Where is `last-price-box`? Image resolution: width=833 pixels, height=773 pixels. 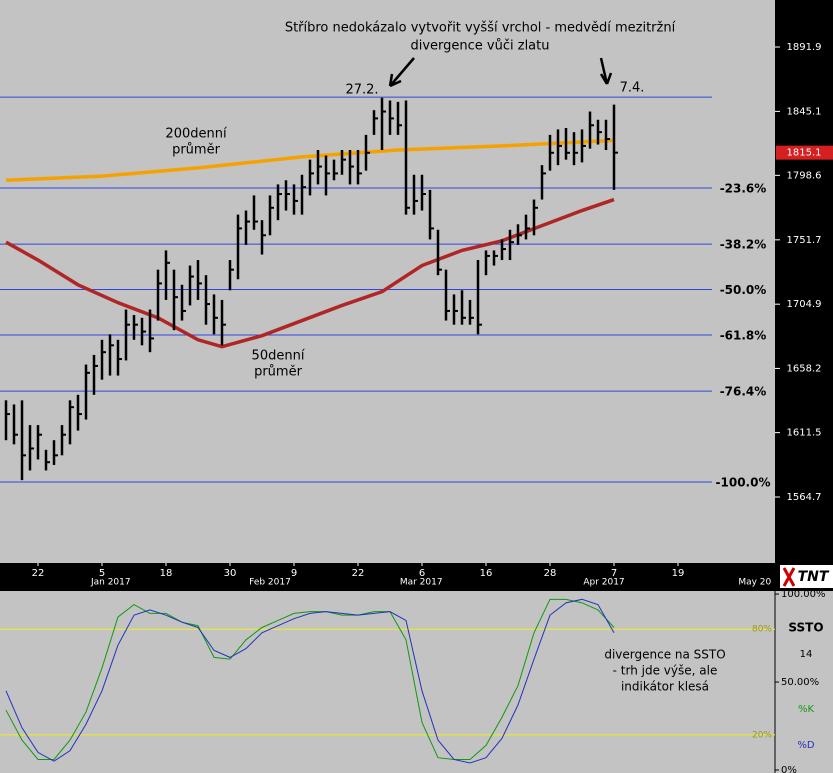
last-price-box is located at coordinates (804, 152).